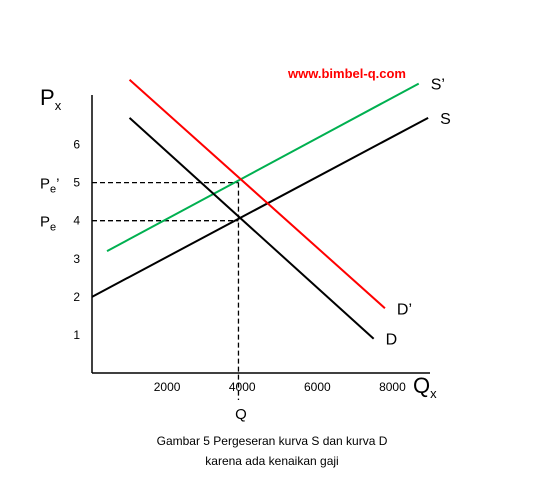 This screenshot has height=497, width=553. Describe the element at coordinates (49, 205) in the screenshot. I see `equilibrium-labels: Pe Pe’` at that location.